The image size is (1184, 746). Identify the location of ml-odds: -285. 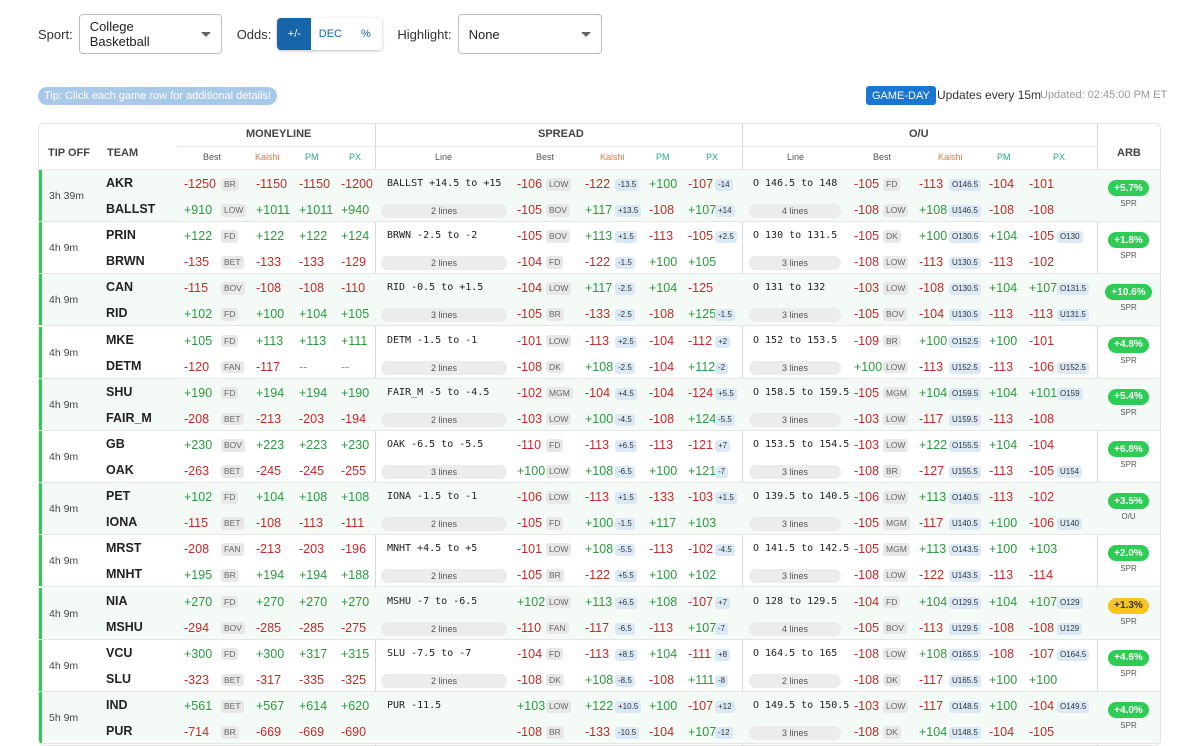
(269, 627).